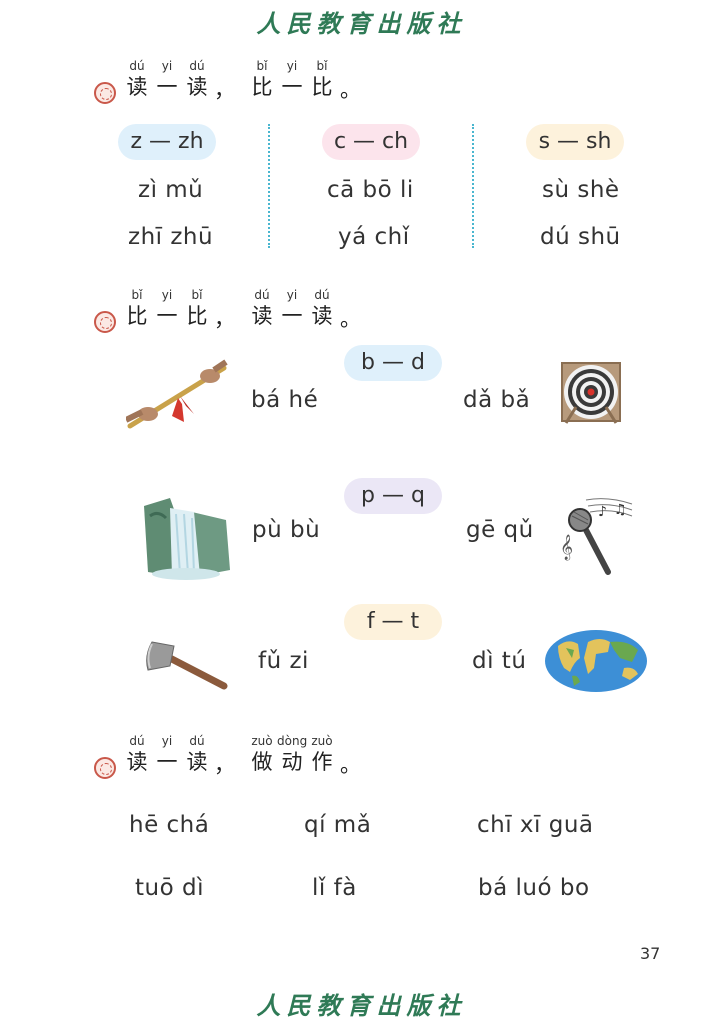  I want to click on word-ba-luo-bo: bá luó bo, so click(534, 888).